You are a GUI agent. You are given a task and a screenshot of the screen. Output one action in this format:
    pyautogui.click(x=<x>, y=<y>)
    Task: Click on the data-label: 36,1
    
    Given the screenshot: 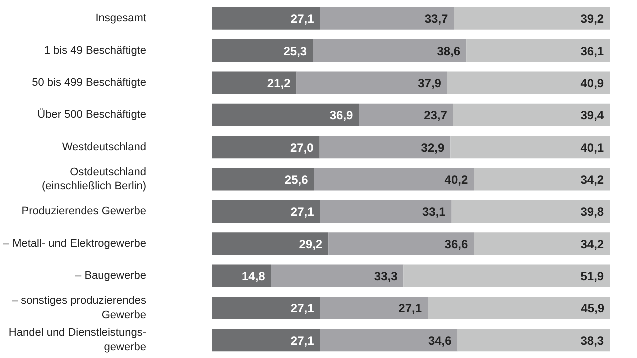 What is the action you would take?
    pyautogui.click(x=592, y=51)
    